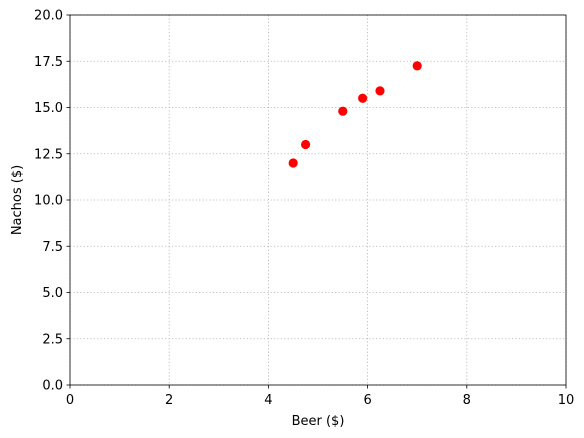 This screenshot has height=438, width=584. I want to click on data-points, so click(355, 114).